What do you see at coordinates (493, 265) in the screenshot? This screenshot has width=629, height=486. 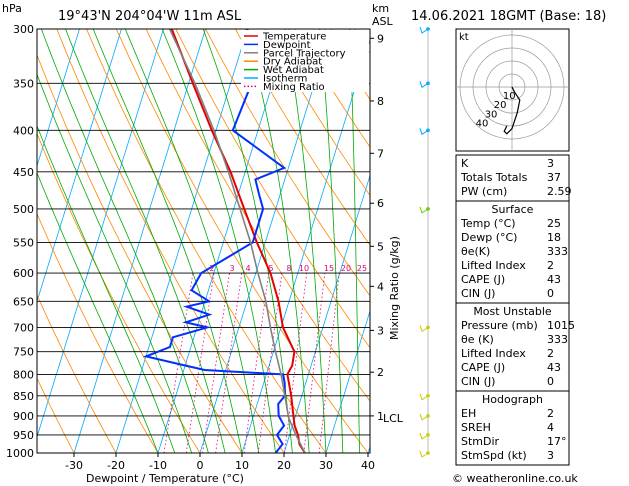 I see `surface-indices-label: Lifted Index` at bounding box center [493, 265].